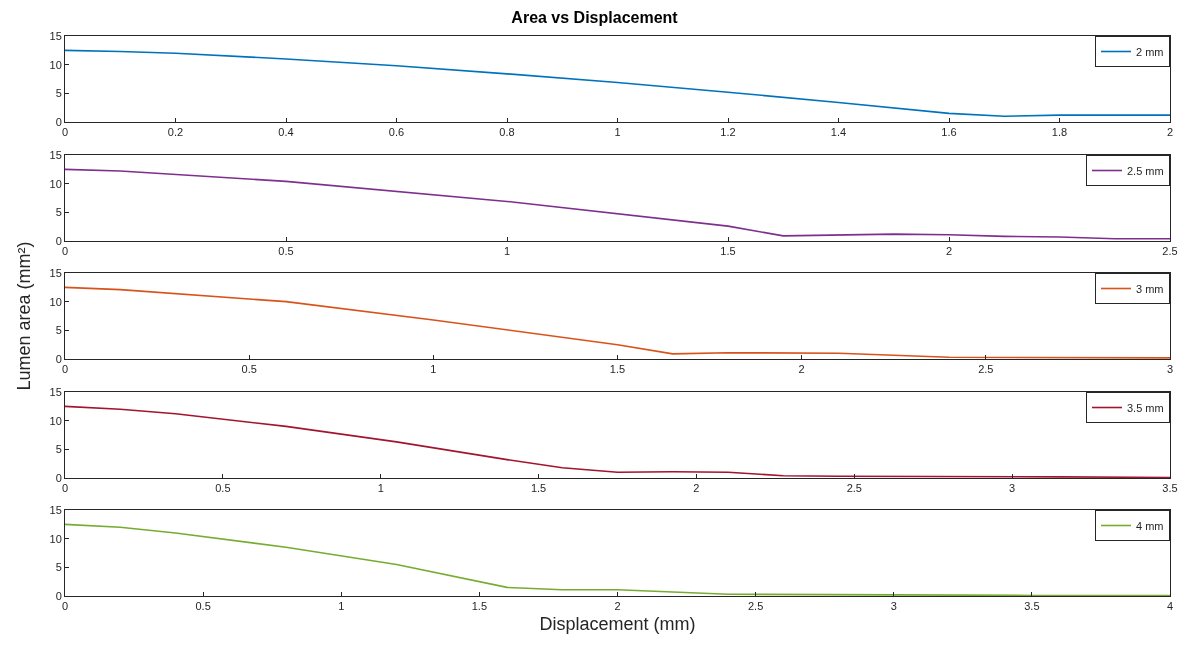 The image size is (1189, 648). What do you see at coordinates (1150, 288) in the screenshot?
I see `legend-label: 3 mm` at bounding box center [1150, 288].